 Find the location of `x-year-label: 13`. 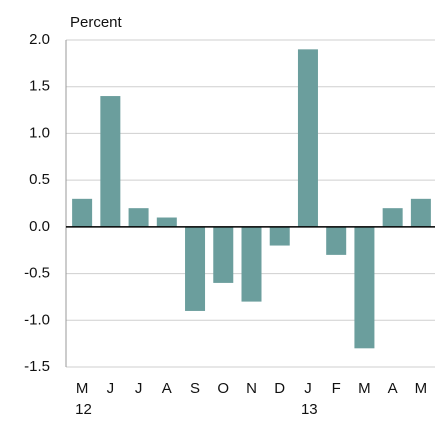

x-year-label: 13 is located at coordinates (309, 409).